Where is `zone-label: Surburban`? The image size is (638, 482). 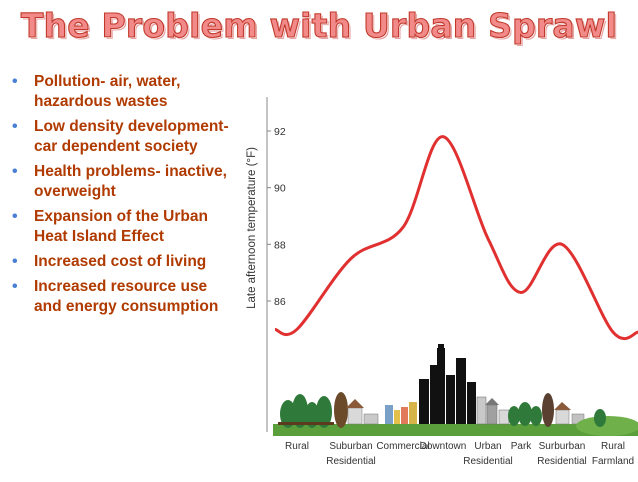 zone-label: Surburban is located at coordinates (562, 446).